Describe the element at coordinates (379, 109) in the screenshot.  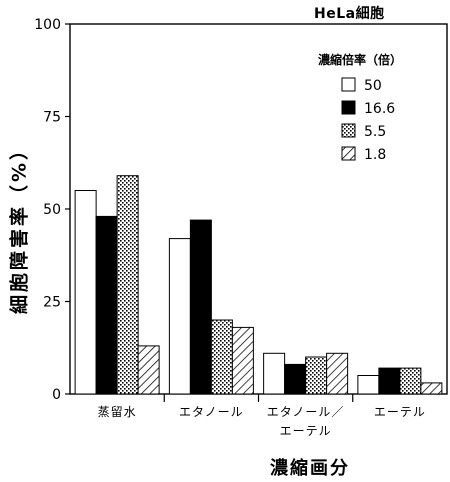
I see `legend-label: 16.6` at that location.